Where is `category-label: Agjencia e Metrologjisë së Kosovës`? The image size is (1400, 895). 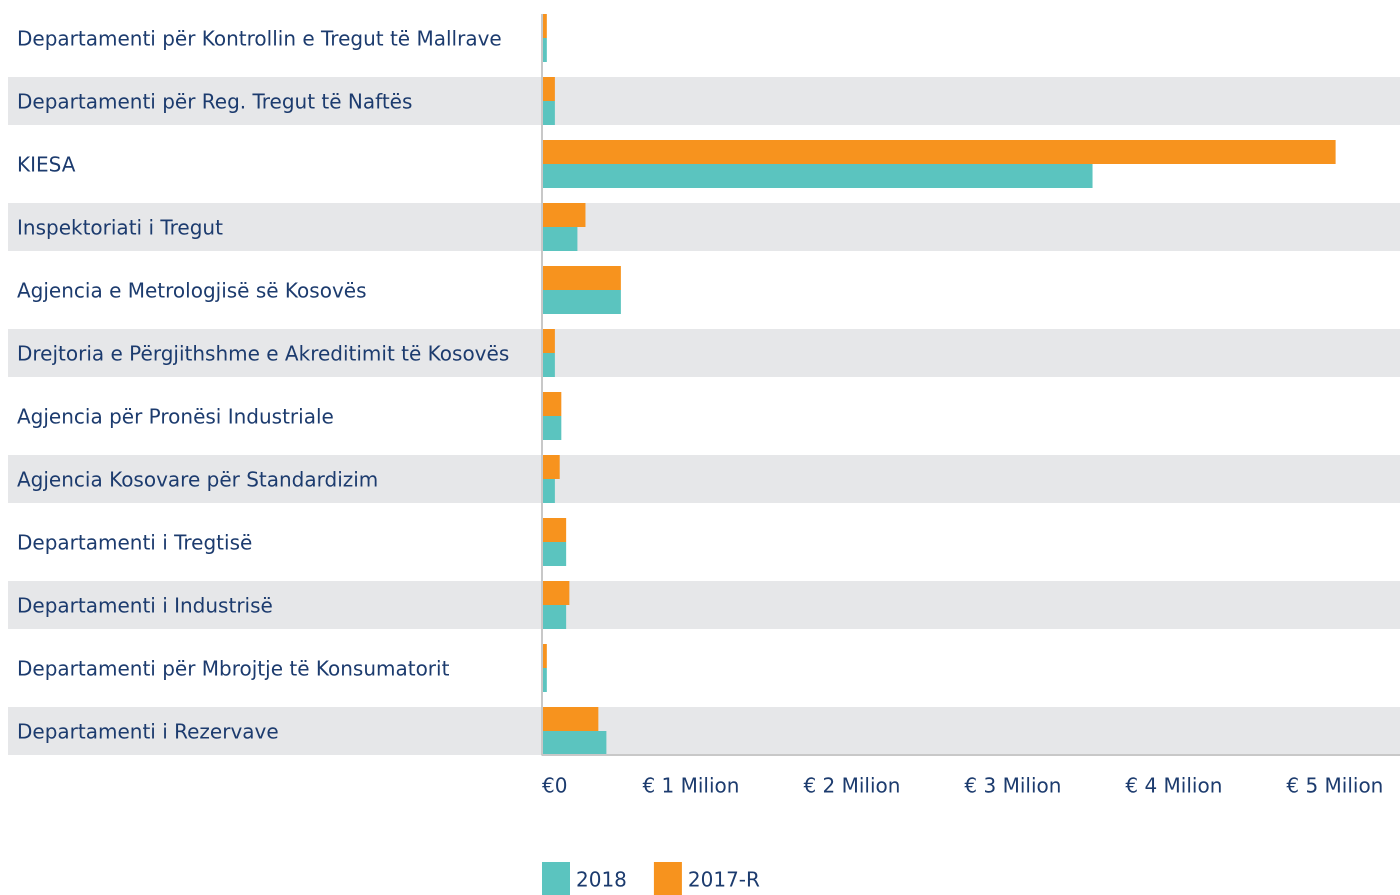 category-label: Agjencia e Metrologjisë së Kosovës is located at coordinates (192, 291).